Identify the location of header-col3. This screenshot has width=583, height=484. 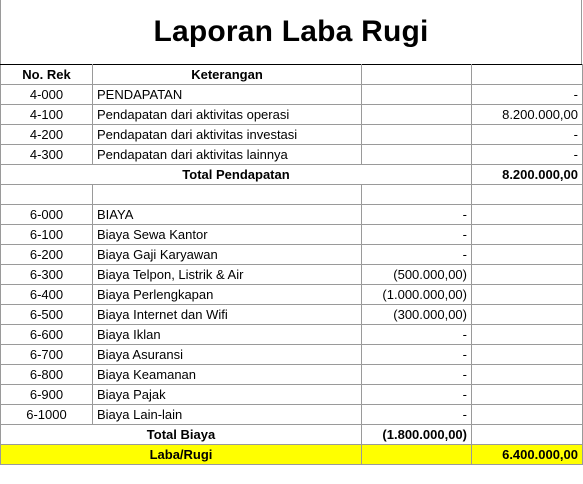
(416, 74).